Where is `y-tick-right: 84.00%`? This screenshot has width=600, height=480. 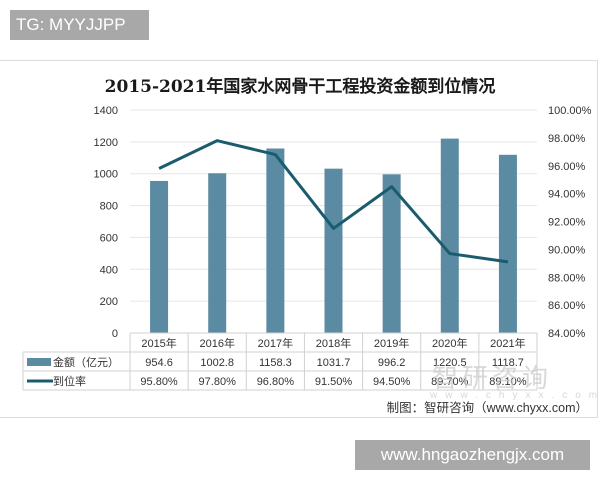
y-tick-right: 84.00% is located at coordinates (567, 334).